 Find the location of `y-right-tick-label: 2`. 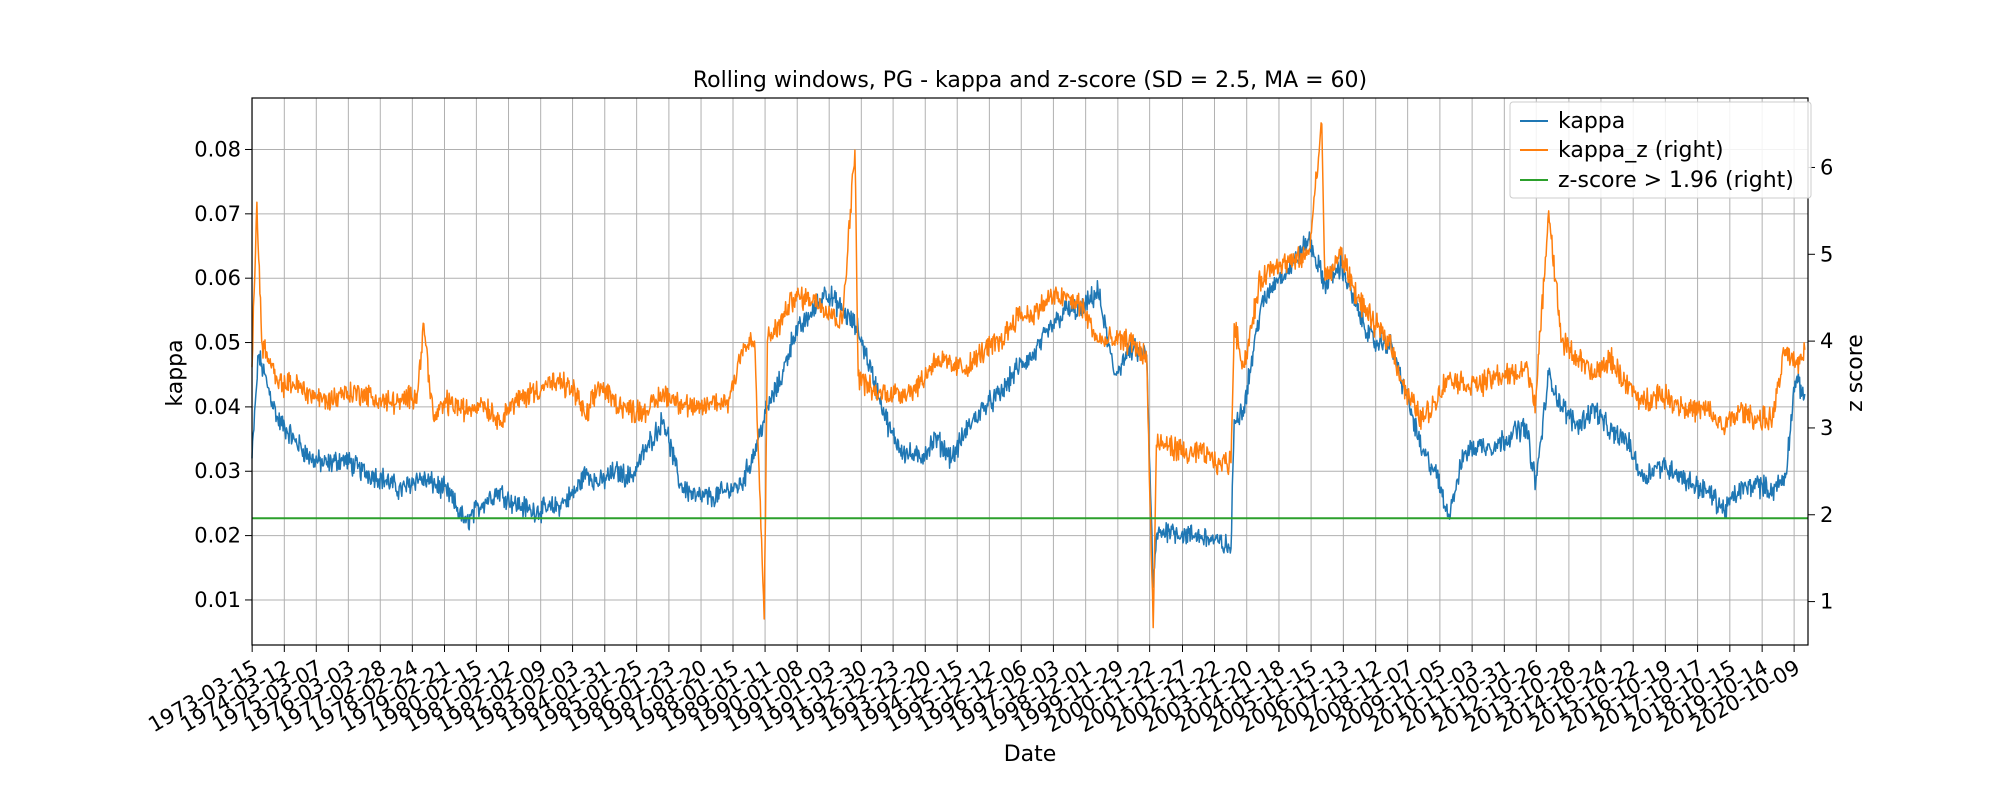

y-right-tick-label: 2 is located at coordinates (1826, 515).